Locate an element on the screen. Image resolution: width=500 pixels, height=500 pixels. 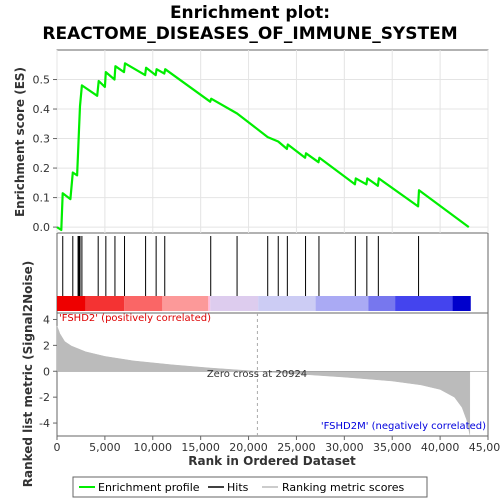
negative-correlation-label: 'FSHD2M' (negatively correlated) is located at coordinates (403, 426).